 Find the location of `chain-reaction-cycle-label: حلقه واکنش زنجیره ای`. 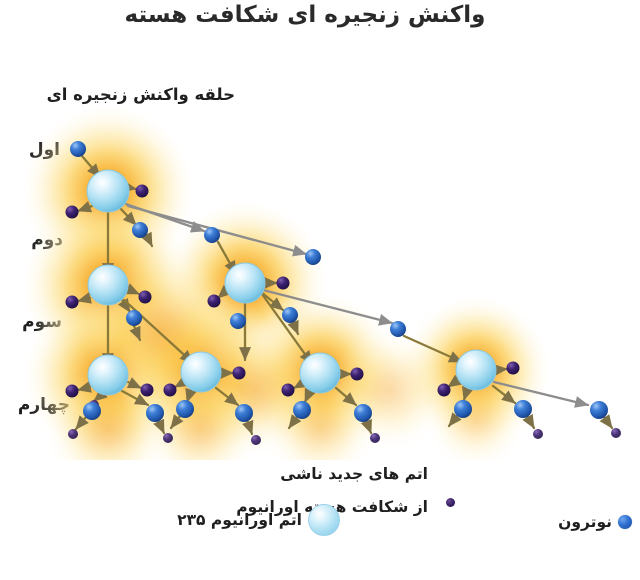

chain-reaction-cycle-label: حلقه واکنش زنجیره ای is located at coordinates (140, 94).